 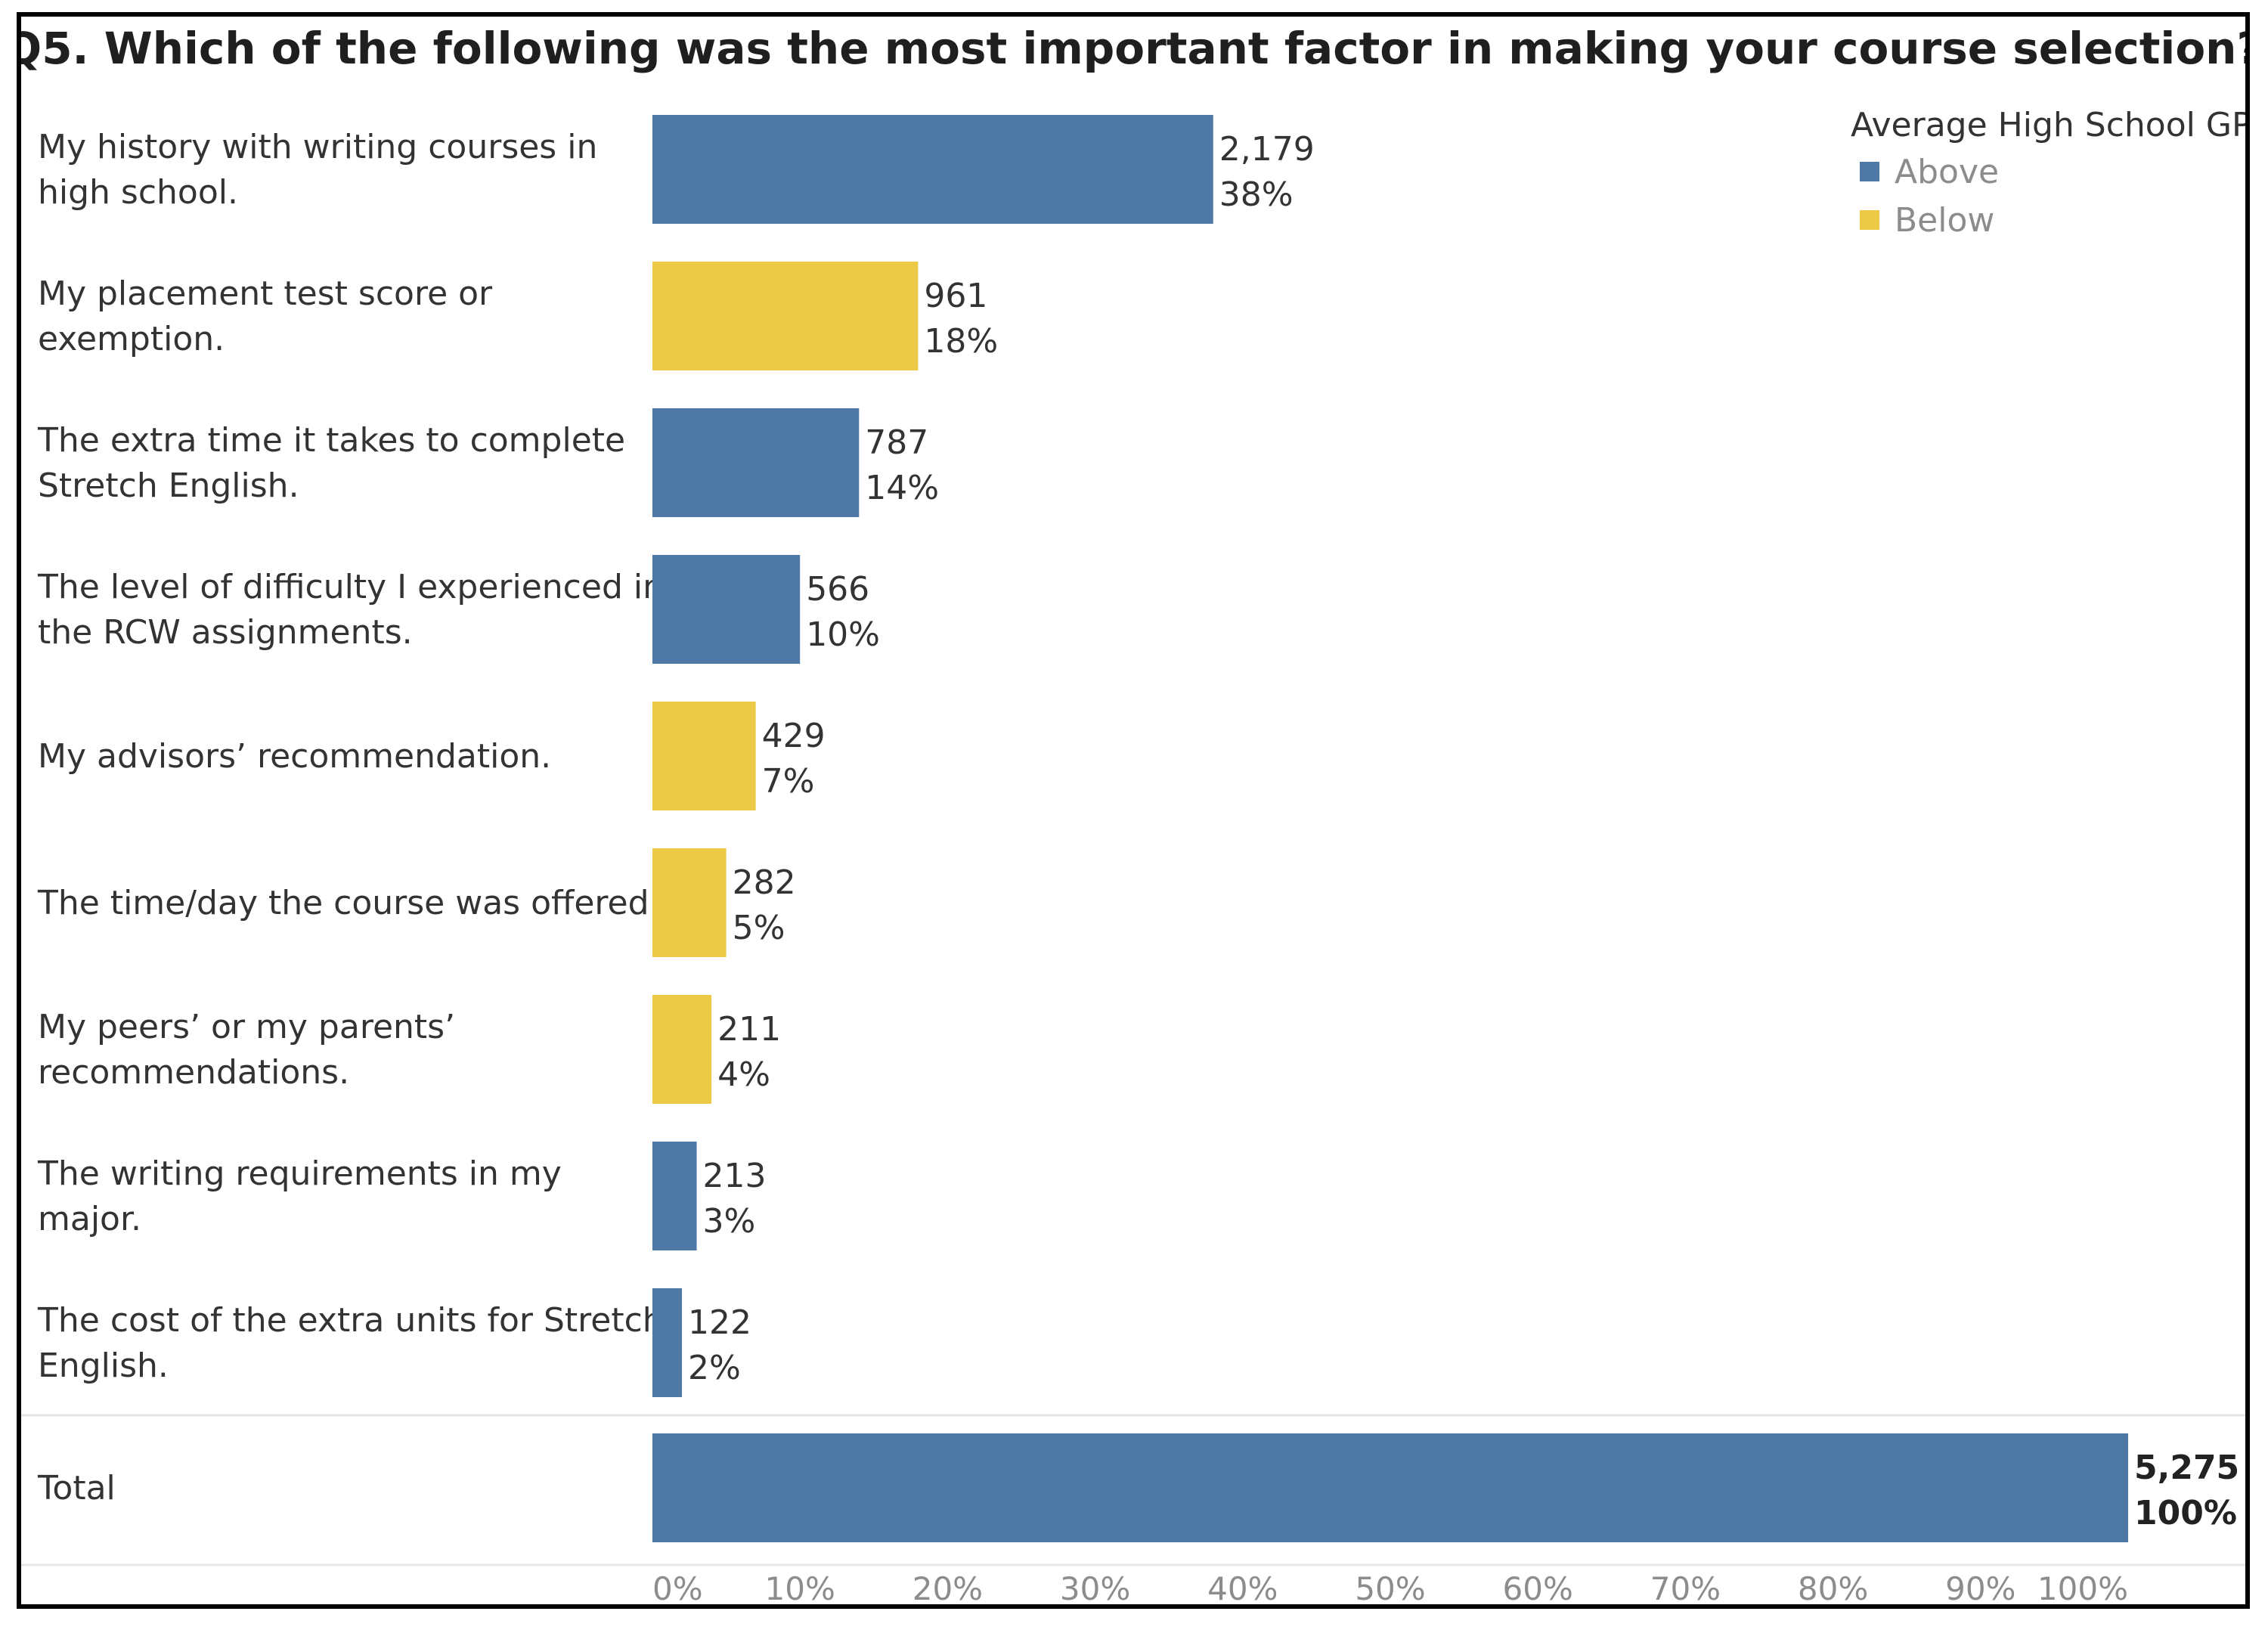 What do you see at coordinates (350, 587) in the screenshot?
I see `category-label: The level of difficulty I experienced in` at bounding box center [350, 587].